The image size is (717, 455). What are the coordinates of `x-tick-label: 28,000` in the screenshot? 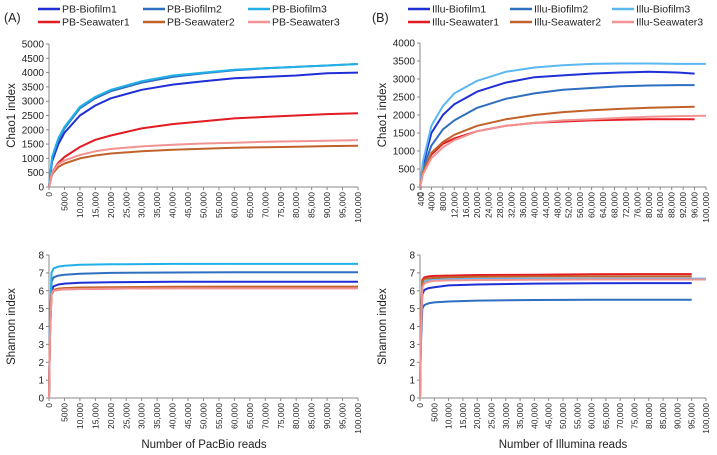 It's located at (500, 205).